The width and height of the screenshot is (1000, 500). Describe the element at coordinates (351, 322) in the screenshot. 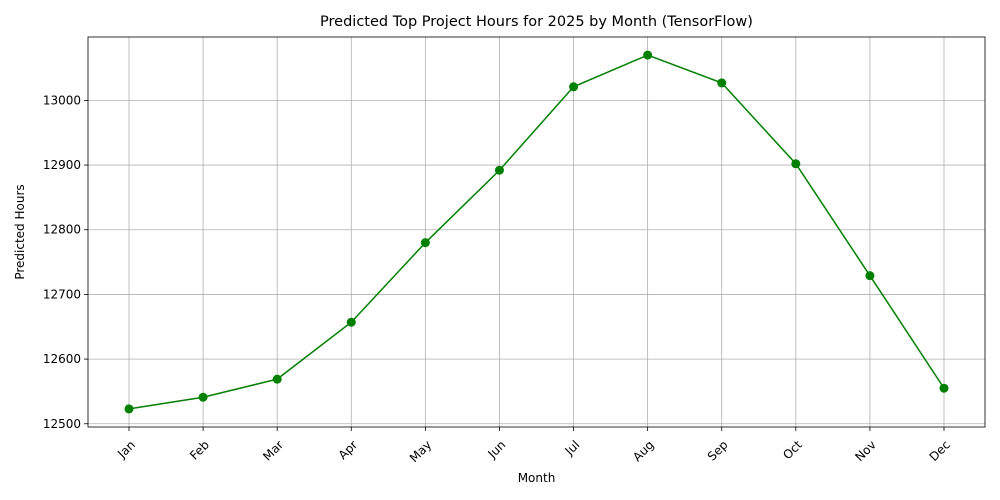

I see `data-point-apr` at that location.